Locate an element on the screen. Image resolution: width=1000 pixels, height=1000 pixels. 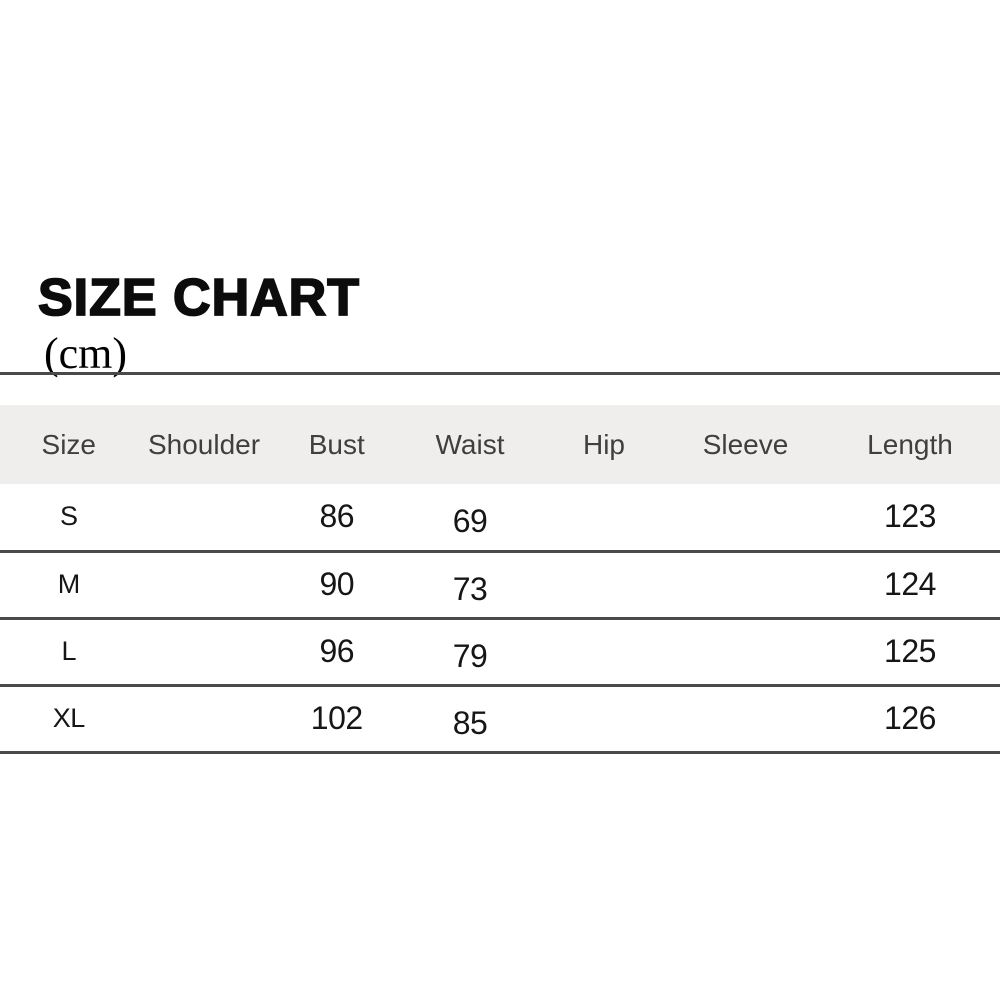
table-row: XL 102 85 126 is located at coordinates (500, 718).